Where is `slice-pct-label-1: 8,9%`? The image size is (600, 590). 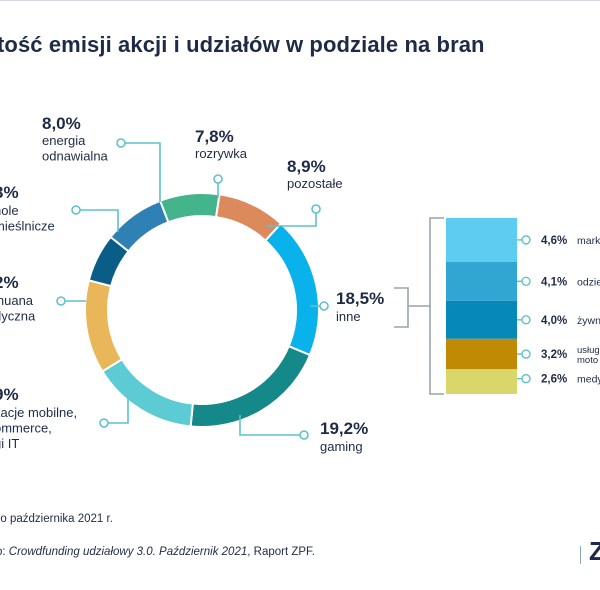
slice-pct-label-1: 8,9% is located at coordinates (306, 166).